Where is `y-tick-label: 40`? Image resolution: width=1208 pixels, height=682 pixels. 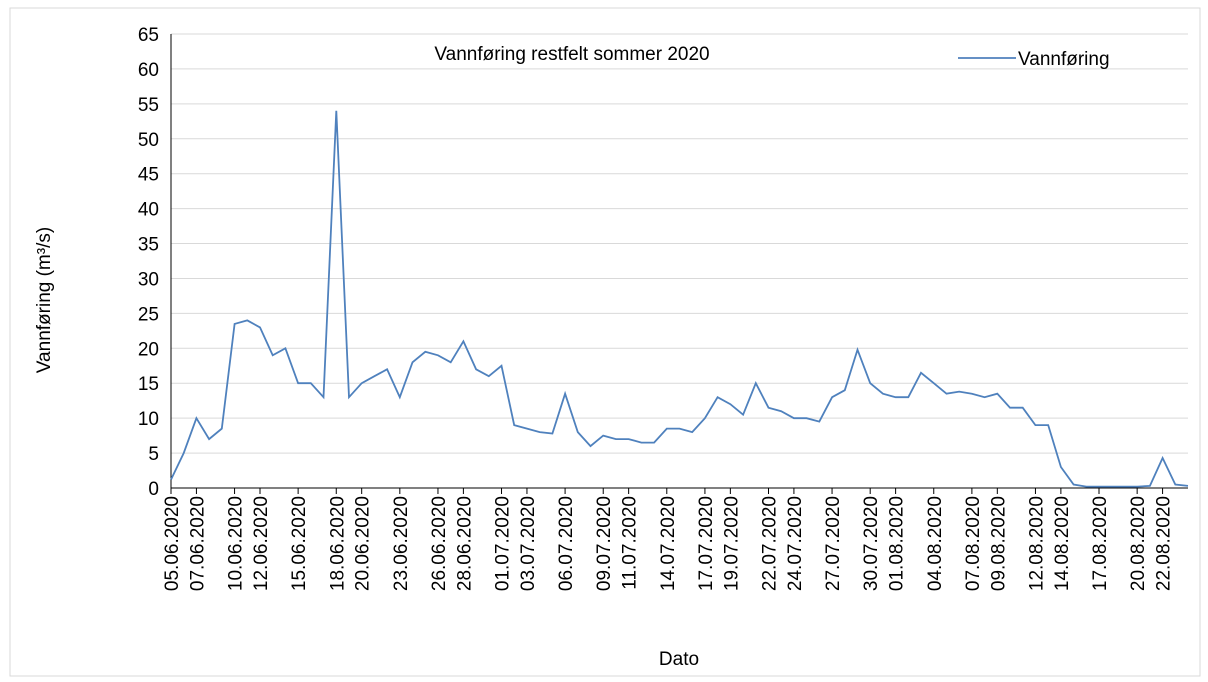 y-tick-label: 40 is located at coordinates (148, 210).